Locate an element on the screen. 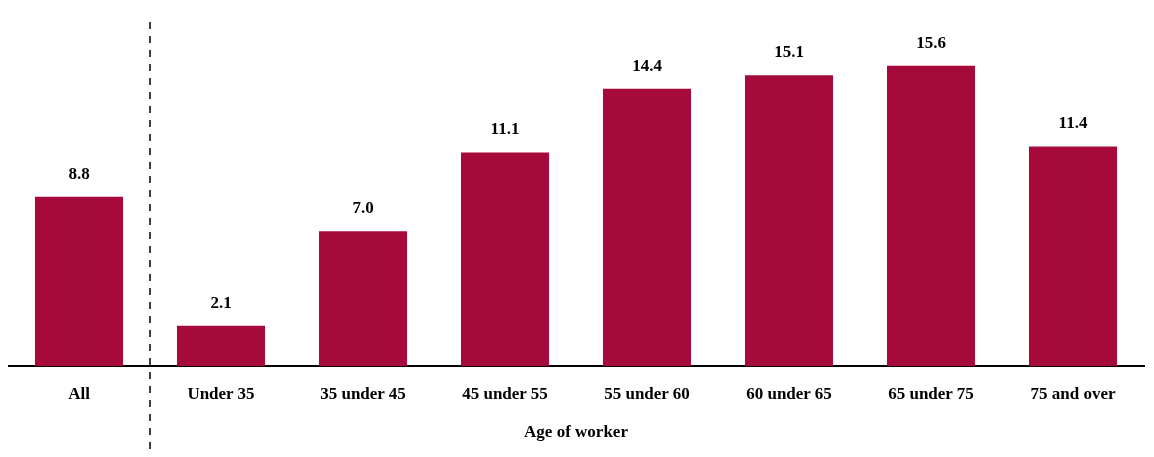 The height and width of the screenshot is (457, 1154). data-label: 15.1 is located at coordinates (789, 52).